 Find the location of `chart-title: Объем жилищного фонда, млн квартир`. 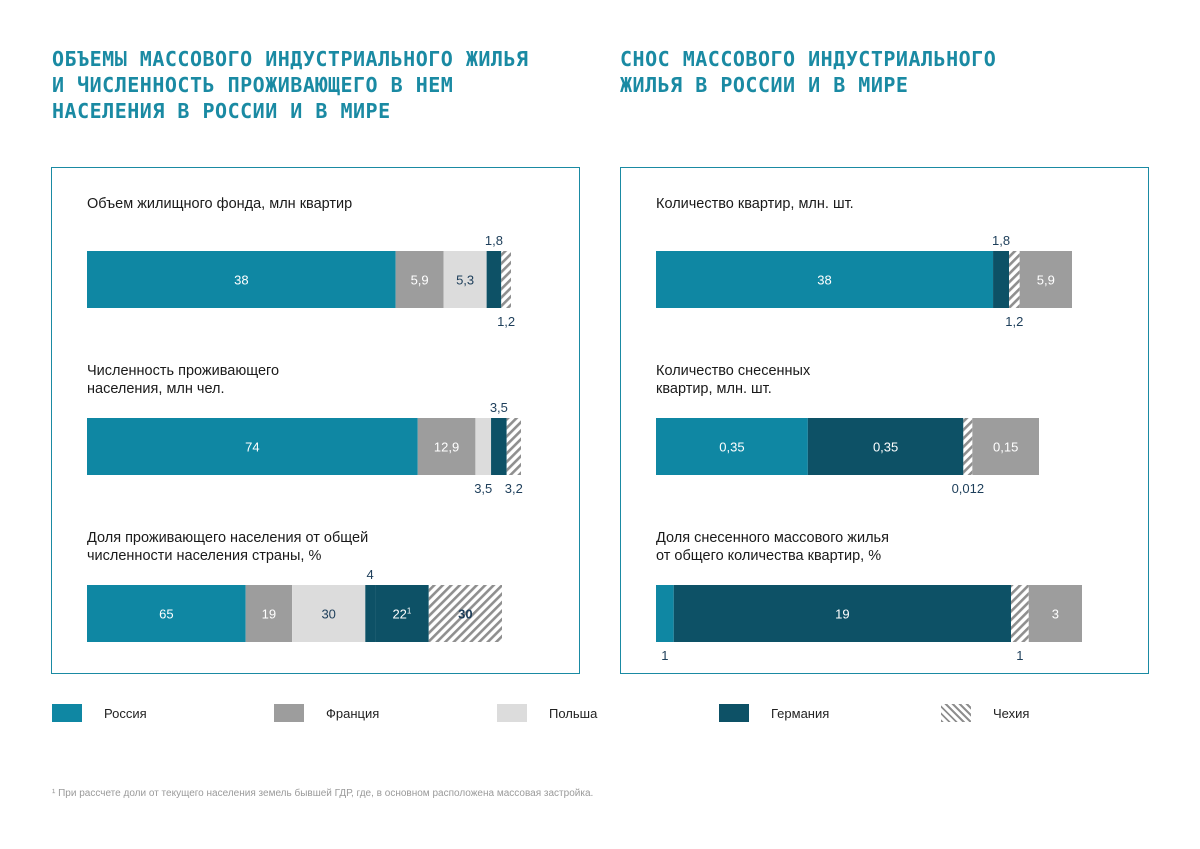

chart-title: Объем жилищного фонда, млн квартир is located at coordinates (219, 204).